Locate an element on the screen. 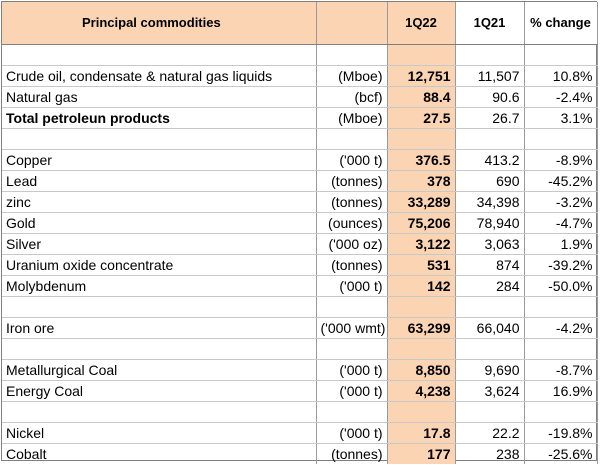 The image size is (600, 465). table-row: Lead (tonnes) 378 690 -45.2% is located at coordinates (300, 181).